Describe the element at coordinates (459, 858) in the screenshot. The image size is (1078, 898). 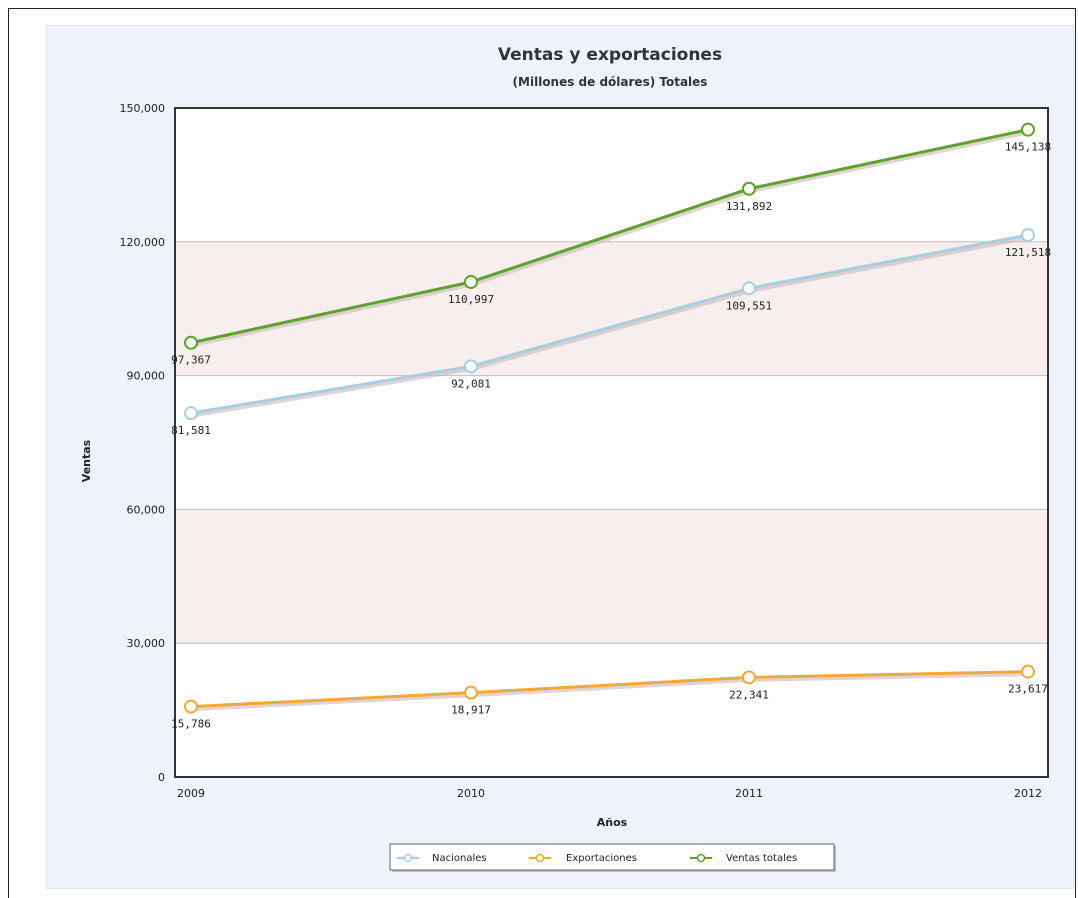
I see `legend-label: Nacionales` at that location.